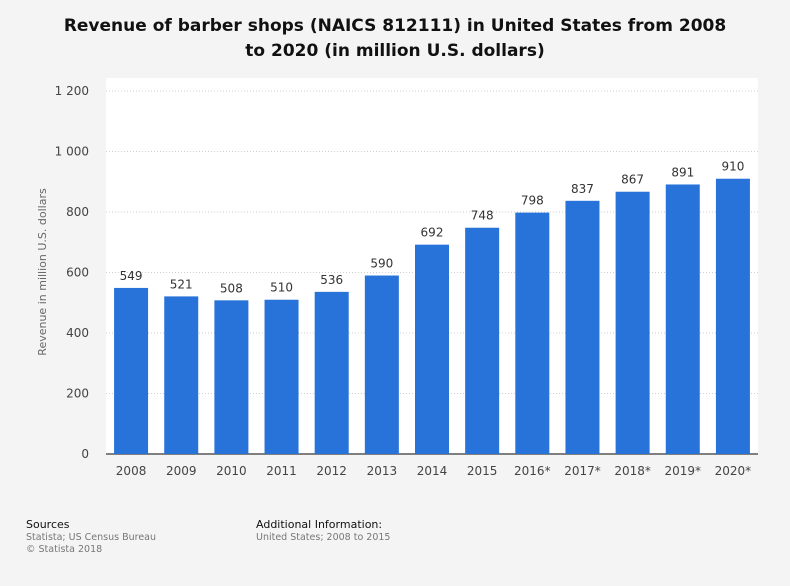 The width and height of the screenshot is (790, 586). I want to click on data-label: 748, so click(482, 216).